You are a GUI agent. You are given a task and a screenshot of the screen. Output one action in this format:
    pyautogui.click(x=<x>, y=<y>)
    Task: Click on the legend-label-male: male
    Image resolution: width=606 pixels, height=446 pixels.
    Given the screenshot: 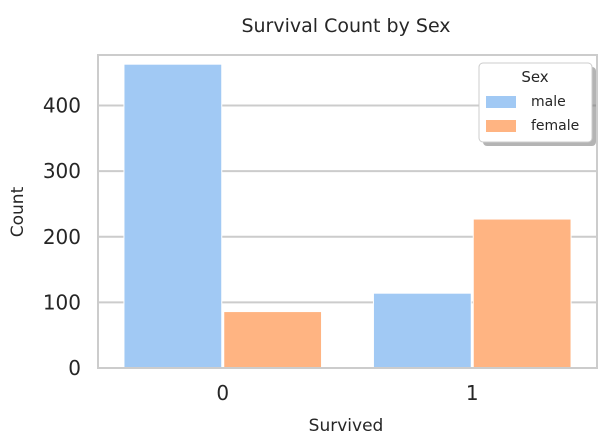 What is the action you would take?
    pyautogui.click(x=548, y=102)
    